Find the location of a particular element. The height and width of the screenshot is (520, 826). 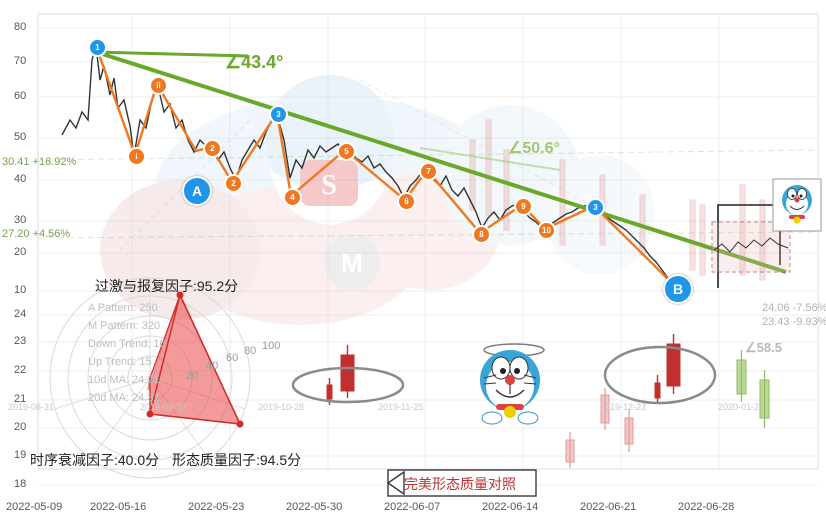

wave-node-7: 7 is located at coordinates (428, 171).